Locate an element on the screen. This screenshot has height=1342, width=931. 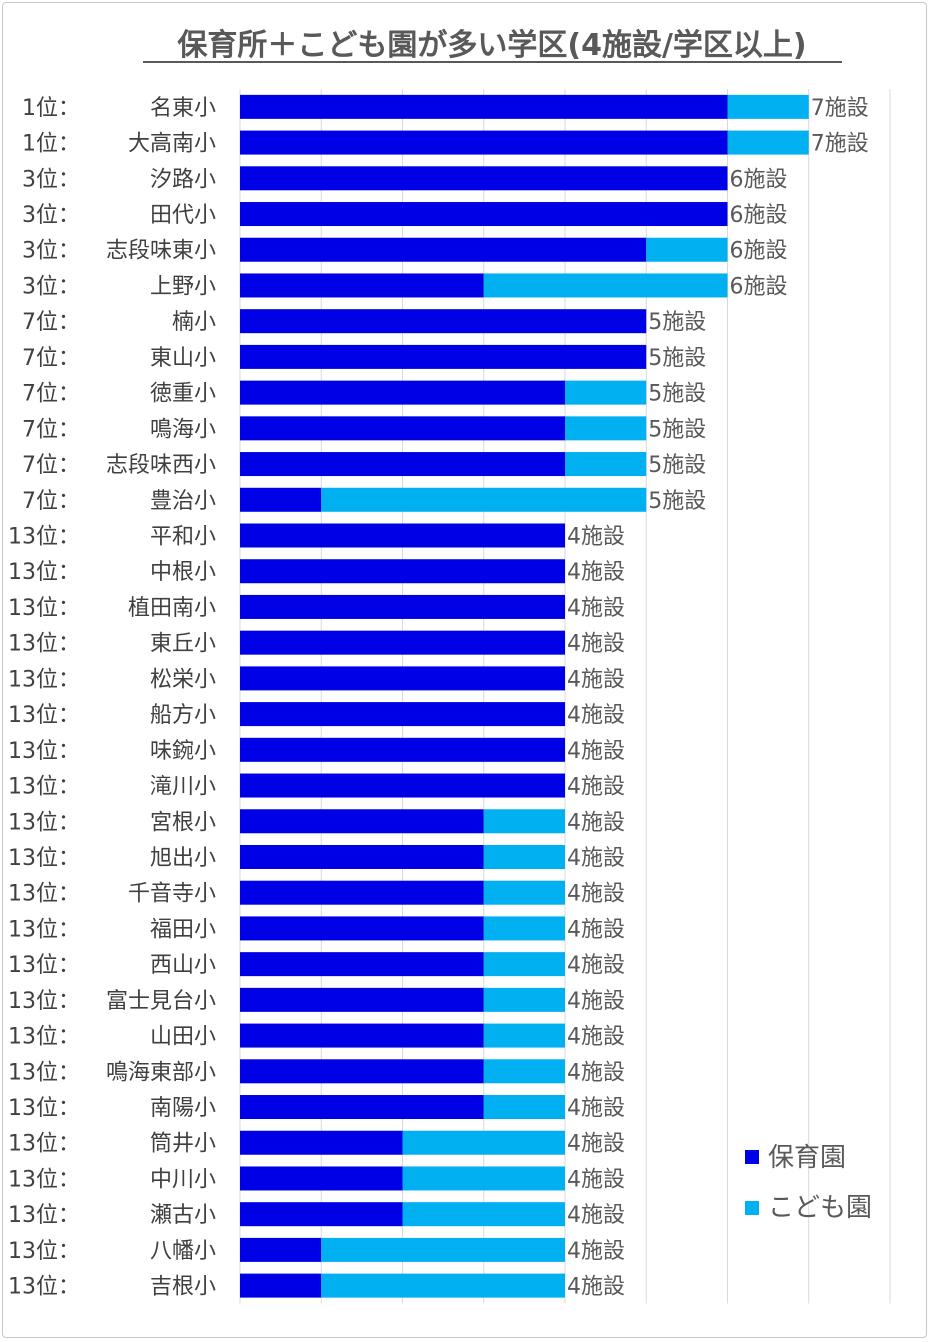
legend-label-hoikuen: 保育園 is located at coordinates (807, 1158).